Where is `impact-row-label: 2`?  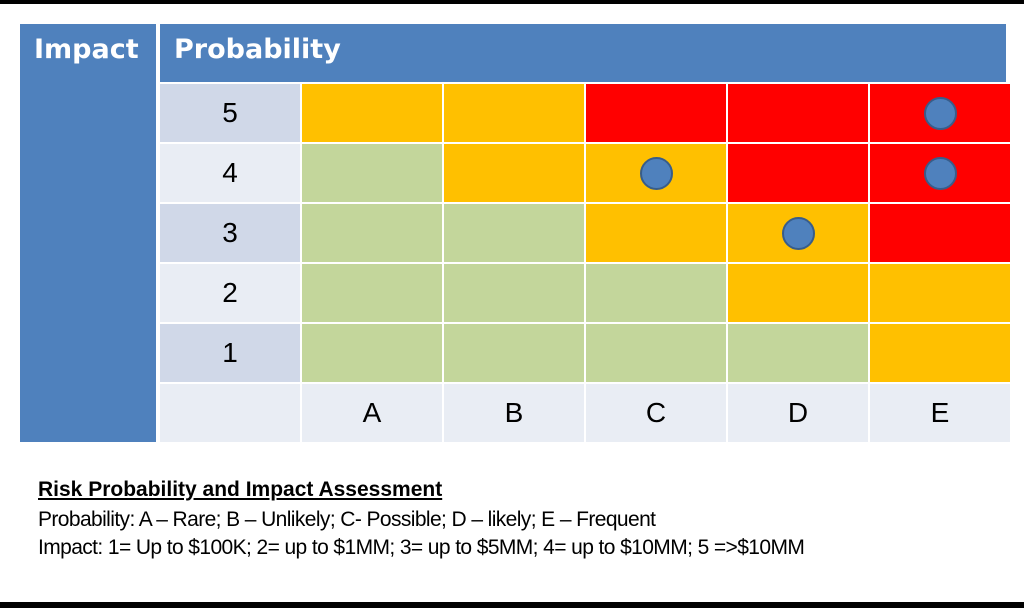
impact-row-label: 2 is located at coordinates (230, 293).